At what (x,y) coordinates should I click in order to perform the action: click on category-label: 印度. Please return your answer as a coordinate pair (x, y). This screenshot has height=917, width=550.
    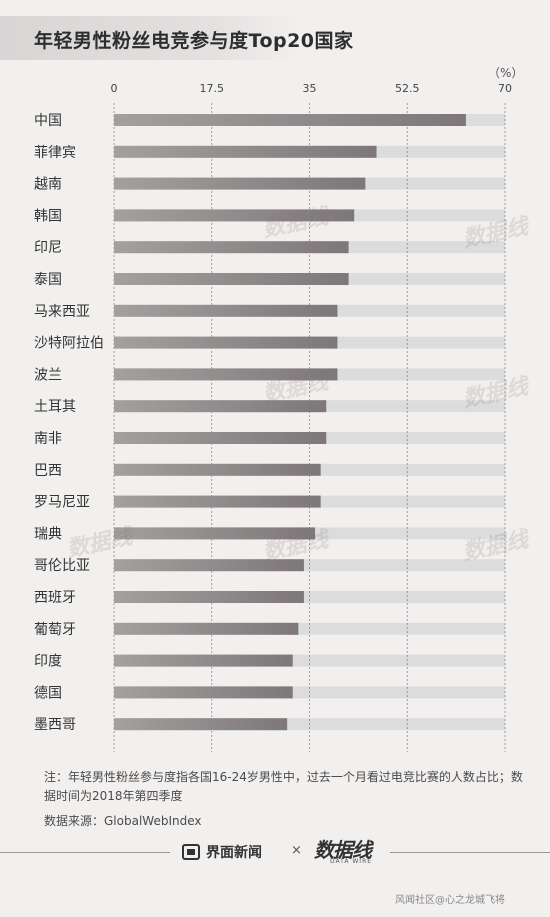
    Looking at the image, I should click on (48, 662).